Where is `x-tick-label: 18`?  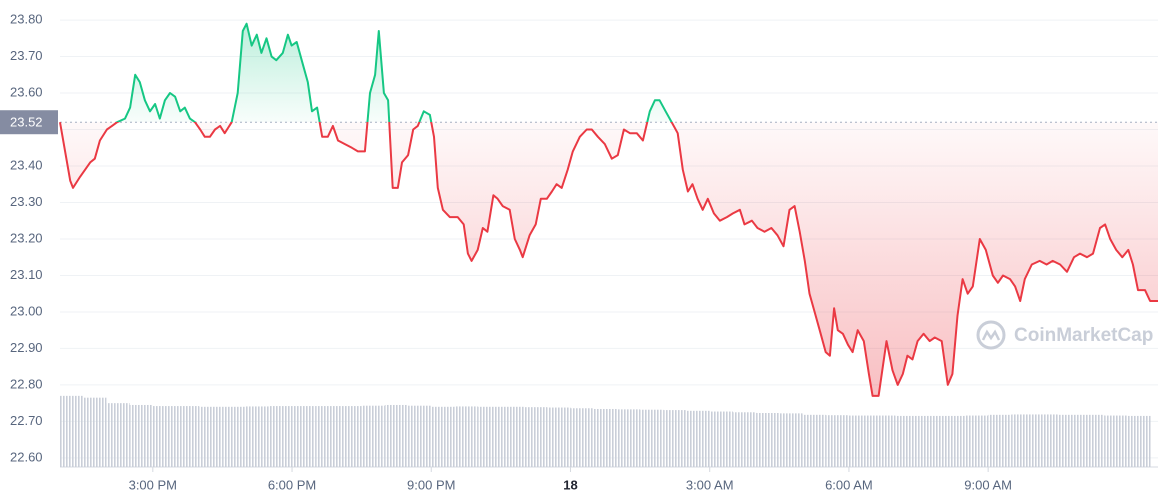
x-tick-label: 18 is located at coordinates (570, 484).